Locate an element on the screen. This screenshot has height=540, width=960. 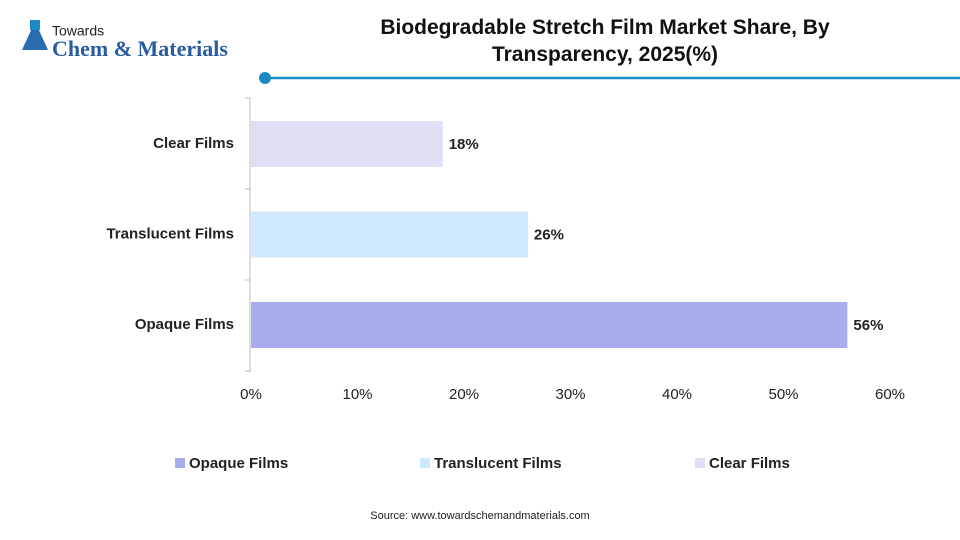
source: Source: www.towardschemandmaterials.com is located at coordinates (479, 516).